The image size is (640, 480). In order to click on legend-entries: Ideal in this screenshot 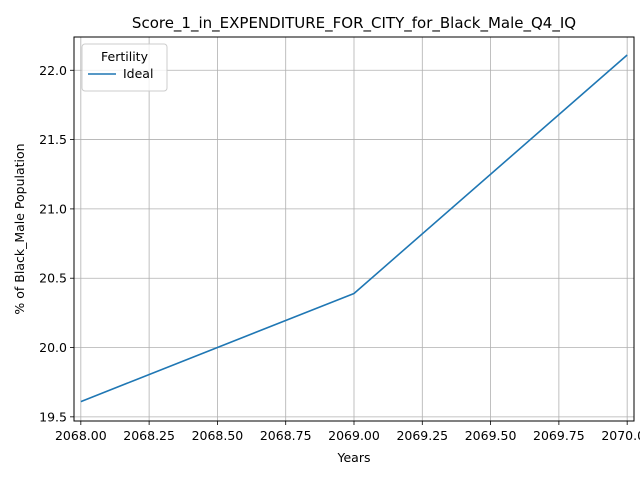, I will do `click(120, 73)`.